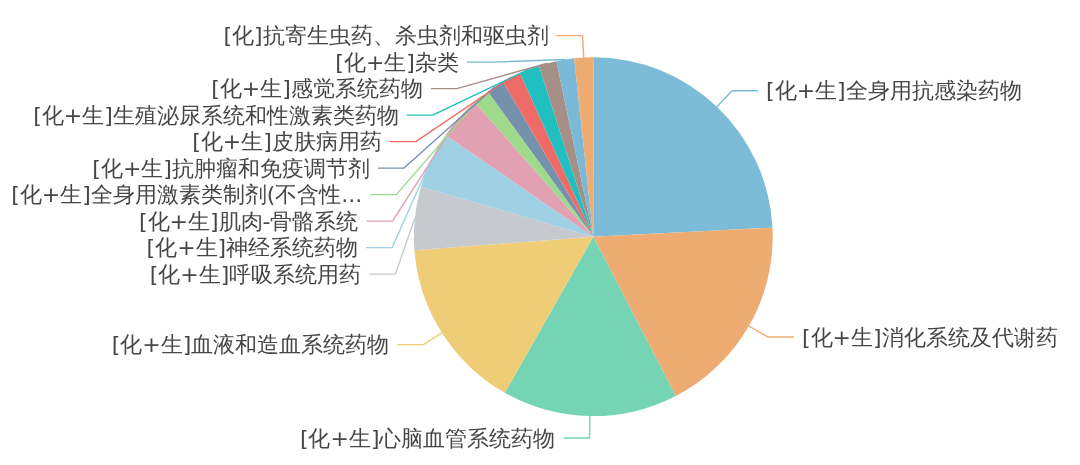 This screenshot has width=1080, height=465. I want to click on slice-label: [化+生]消化系统及代谢药, so click(929, 337).